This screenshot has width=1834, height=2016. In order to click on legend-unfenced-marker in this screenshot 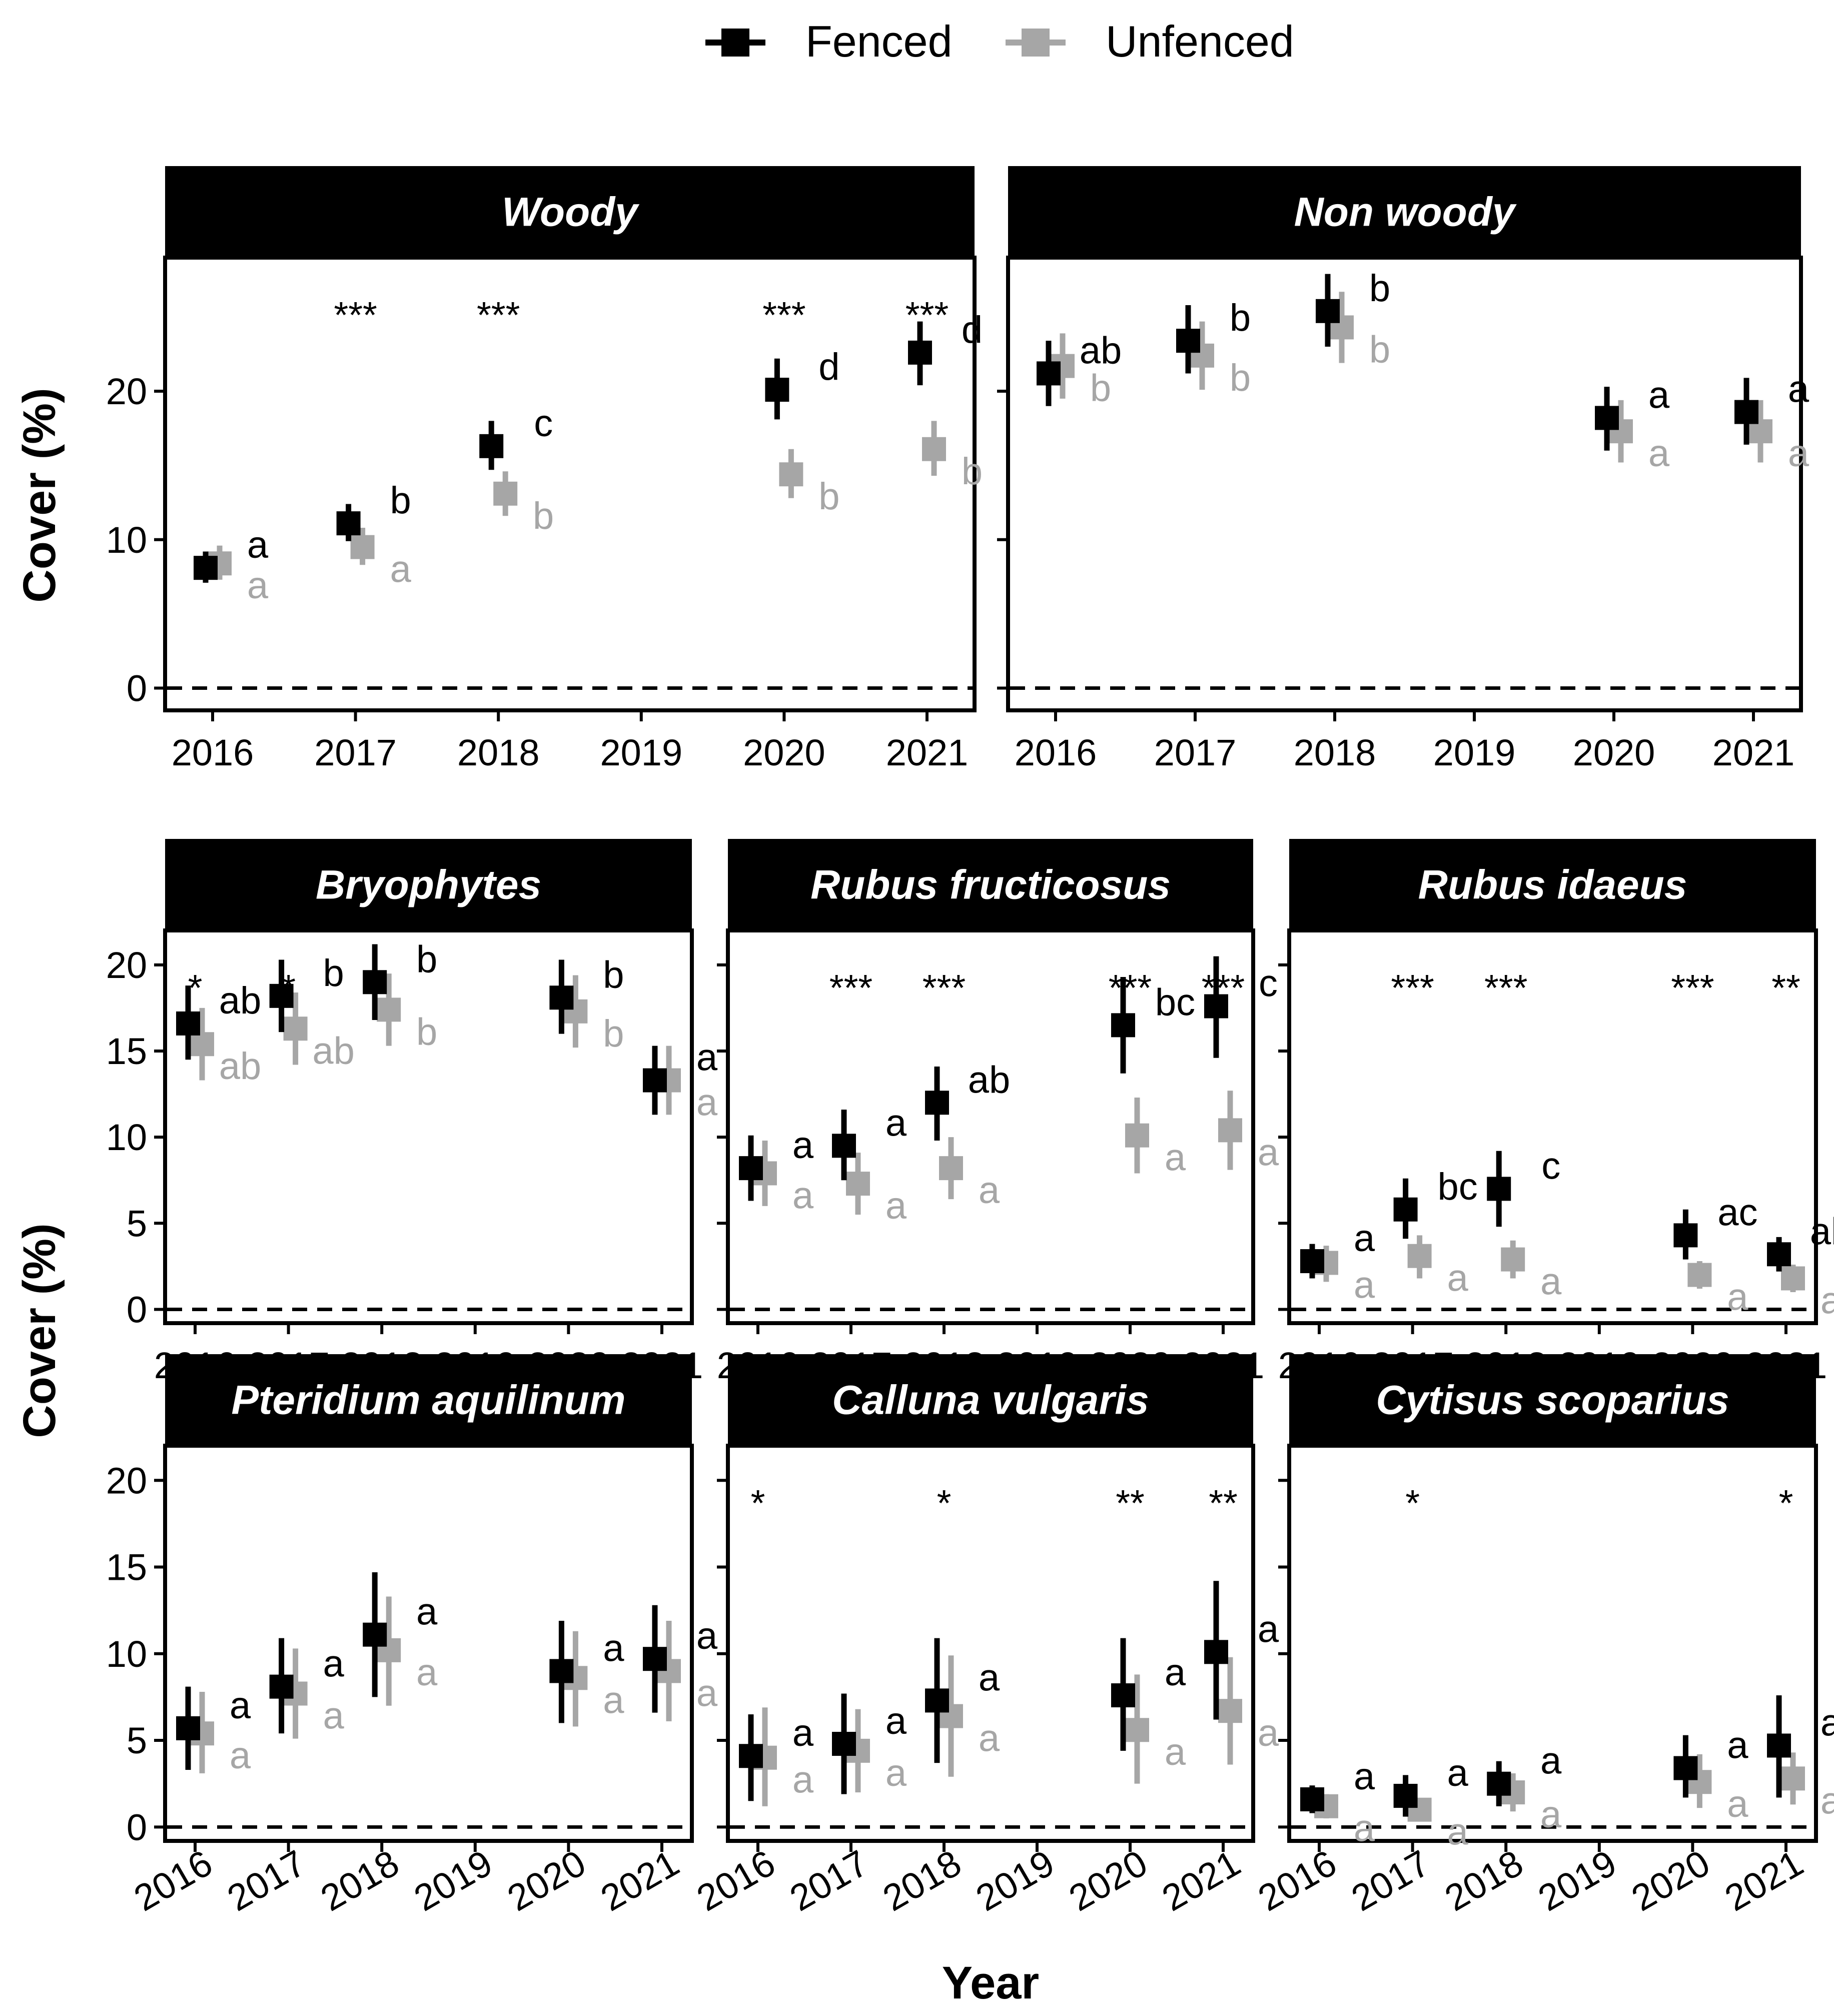, I will do `click(1036, 43)`.